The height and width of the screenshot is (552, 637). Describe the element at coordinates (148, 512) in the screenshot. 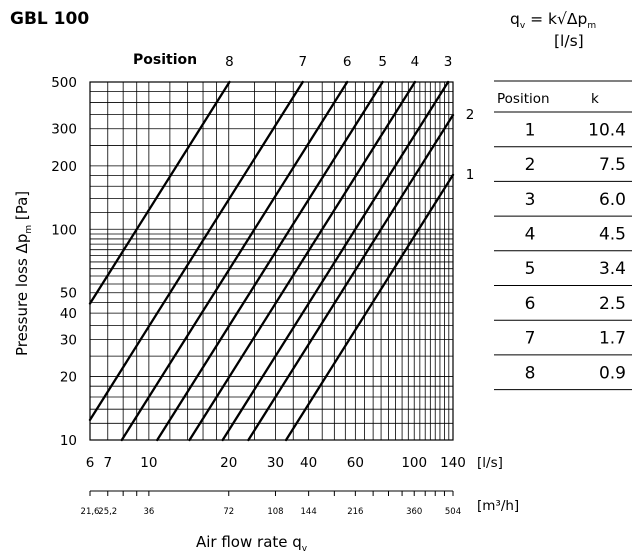

I see `m3h-tick-label: 36` at that location.